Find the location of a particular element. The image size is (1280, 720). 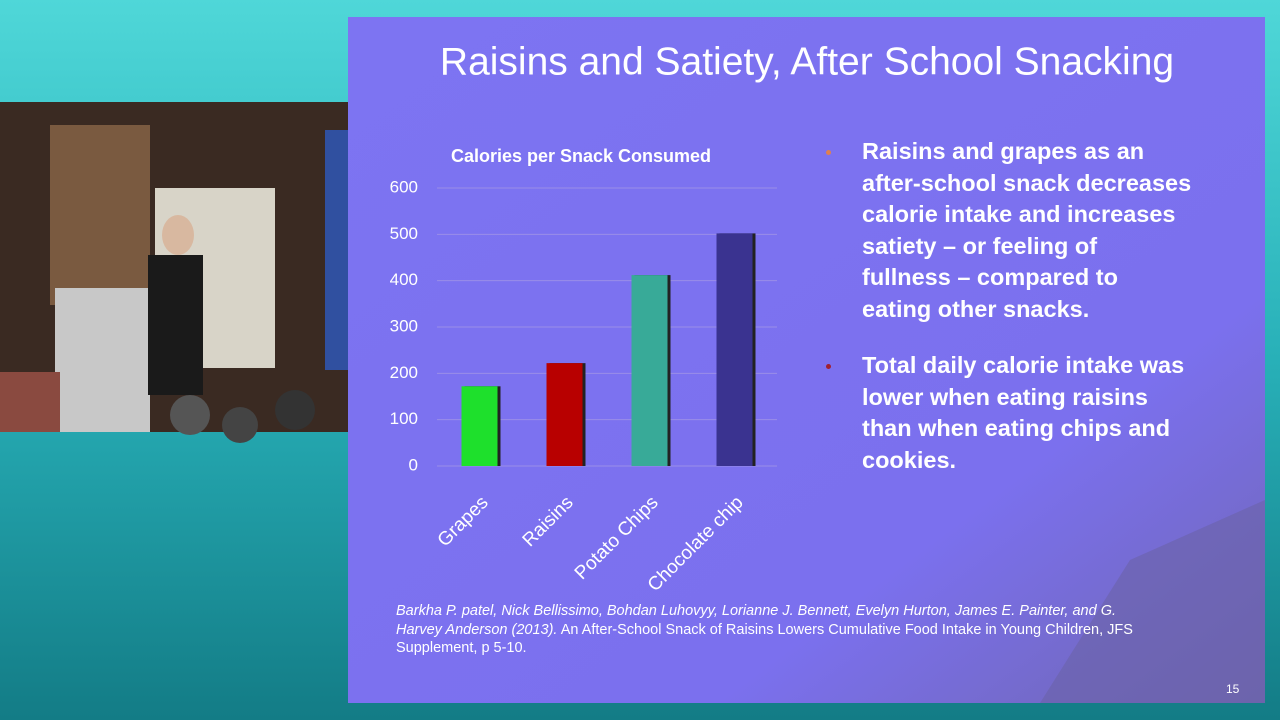

speaker-video is located at coordinates (174, 272).